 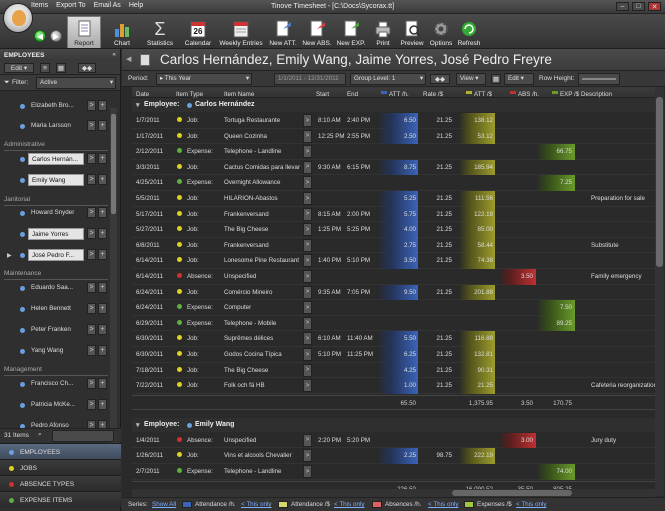 What do you see at coordinates (565, 93) in the screenshot?
I see `column-header: EXP /$` at bounding box center [565, 93].